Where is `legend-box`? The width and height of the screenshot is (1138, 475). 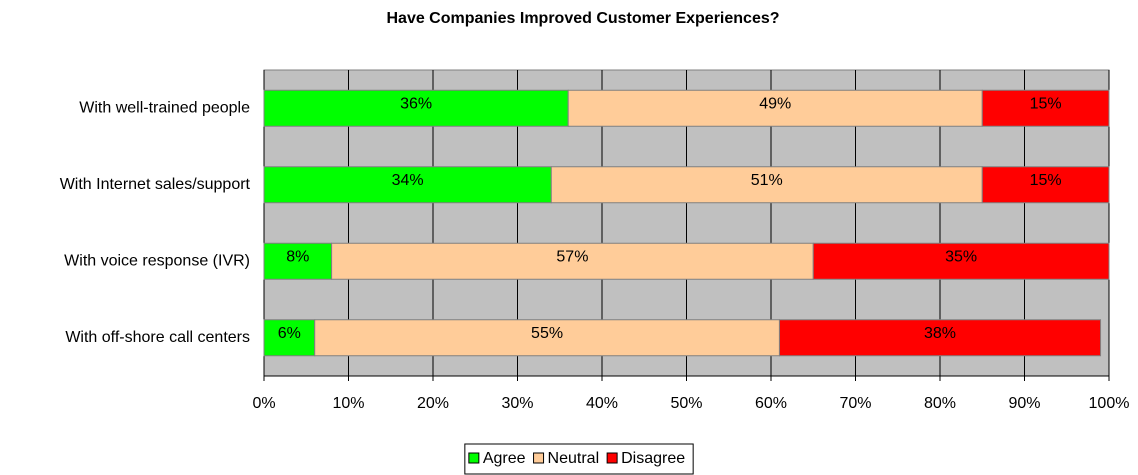
legend-box is located at coordinates (579, 459).